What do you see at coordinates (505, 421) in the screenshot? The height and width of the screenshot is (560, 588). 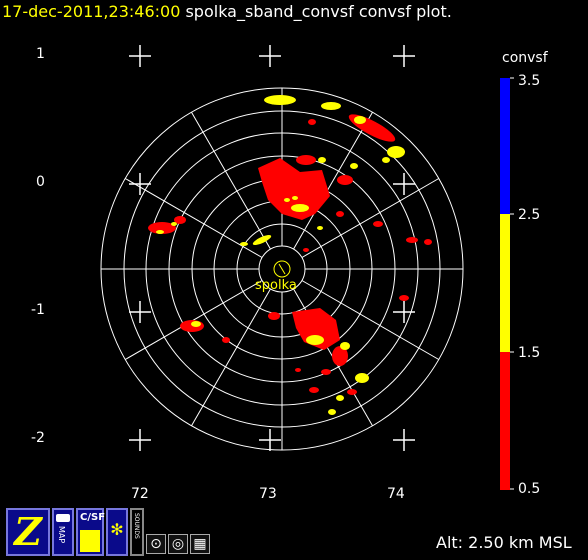 I see `colorbar-band-red` at bounding box center [505, 421].